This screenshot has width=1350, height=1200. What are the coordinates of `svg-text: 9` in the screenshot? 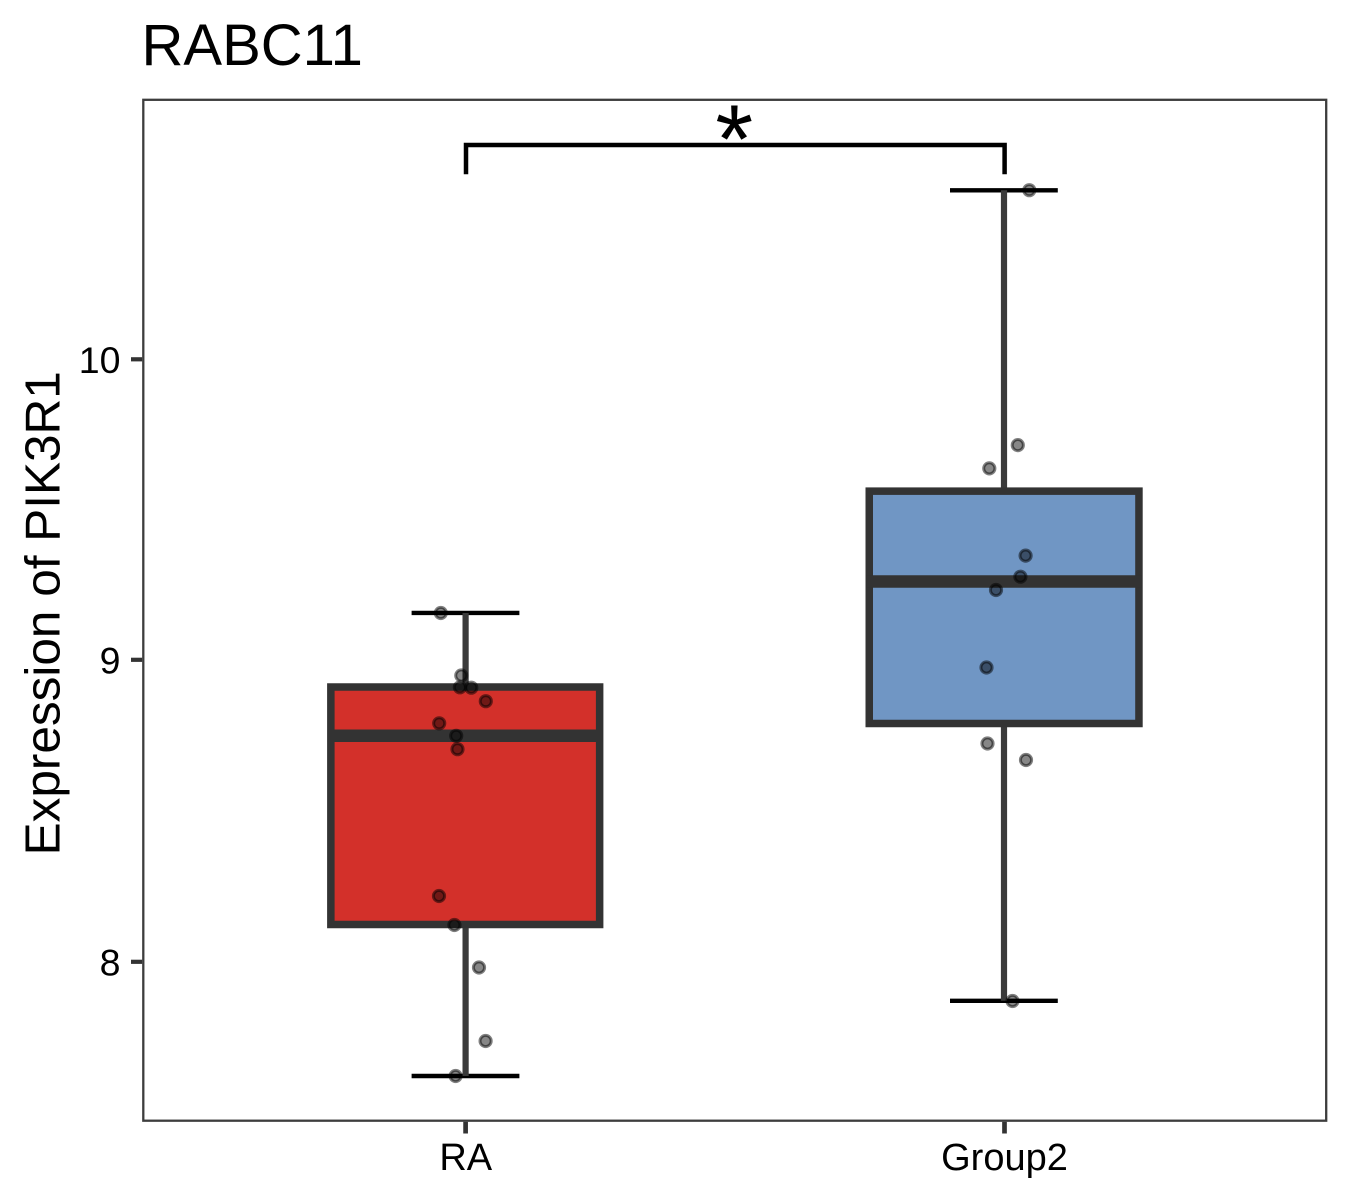 It's located at (110, 661).